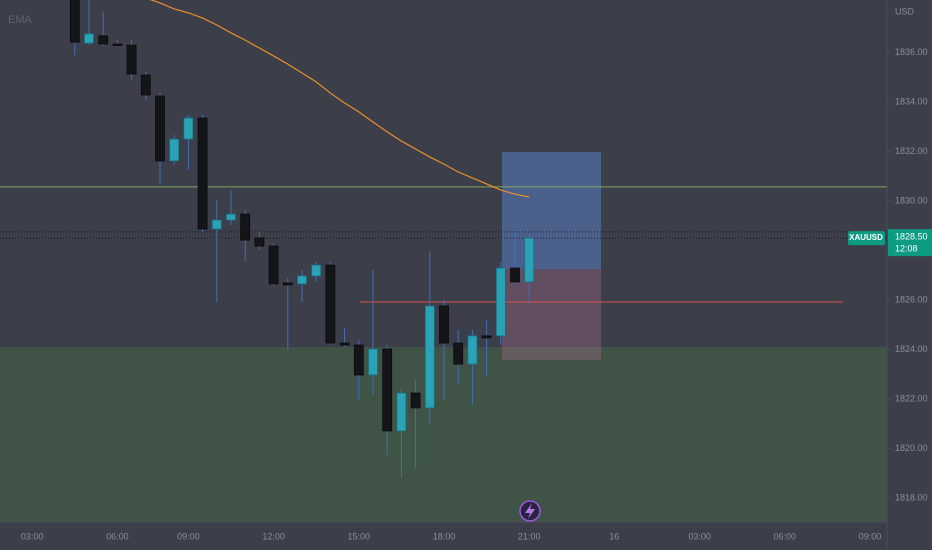  What do you see at coordinates (444, 536) in the screenshot?
I see `x-tick-label: 18:00` at bounding box center [444, 536].